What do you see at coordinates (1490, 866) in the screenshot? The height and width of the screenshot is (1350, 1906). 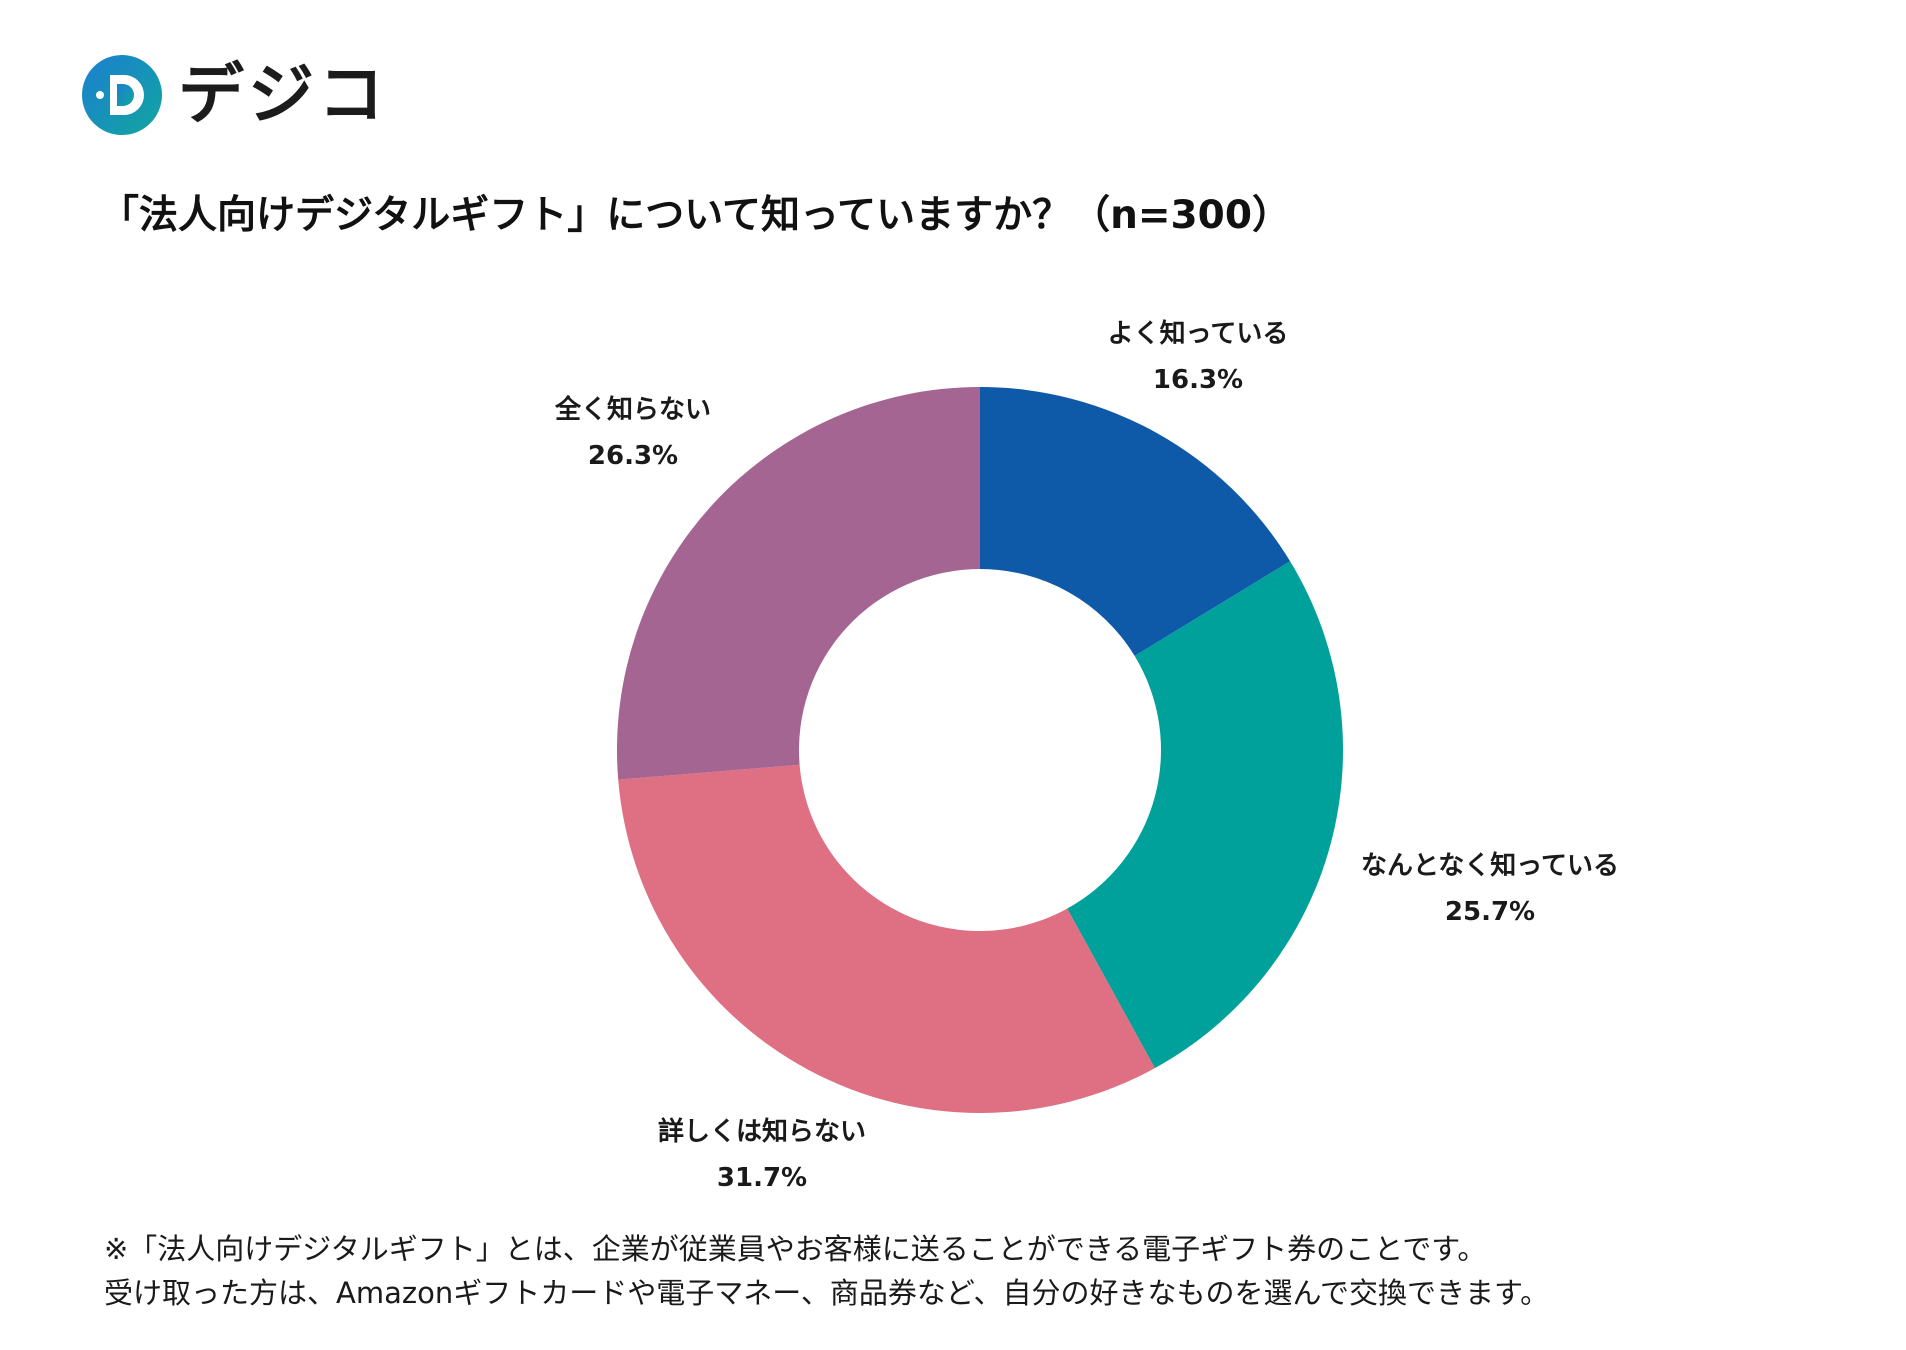 I see `slice-somewhat-known-label: なんとなく知っている` at bounding box center [1490, 866].